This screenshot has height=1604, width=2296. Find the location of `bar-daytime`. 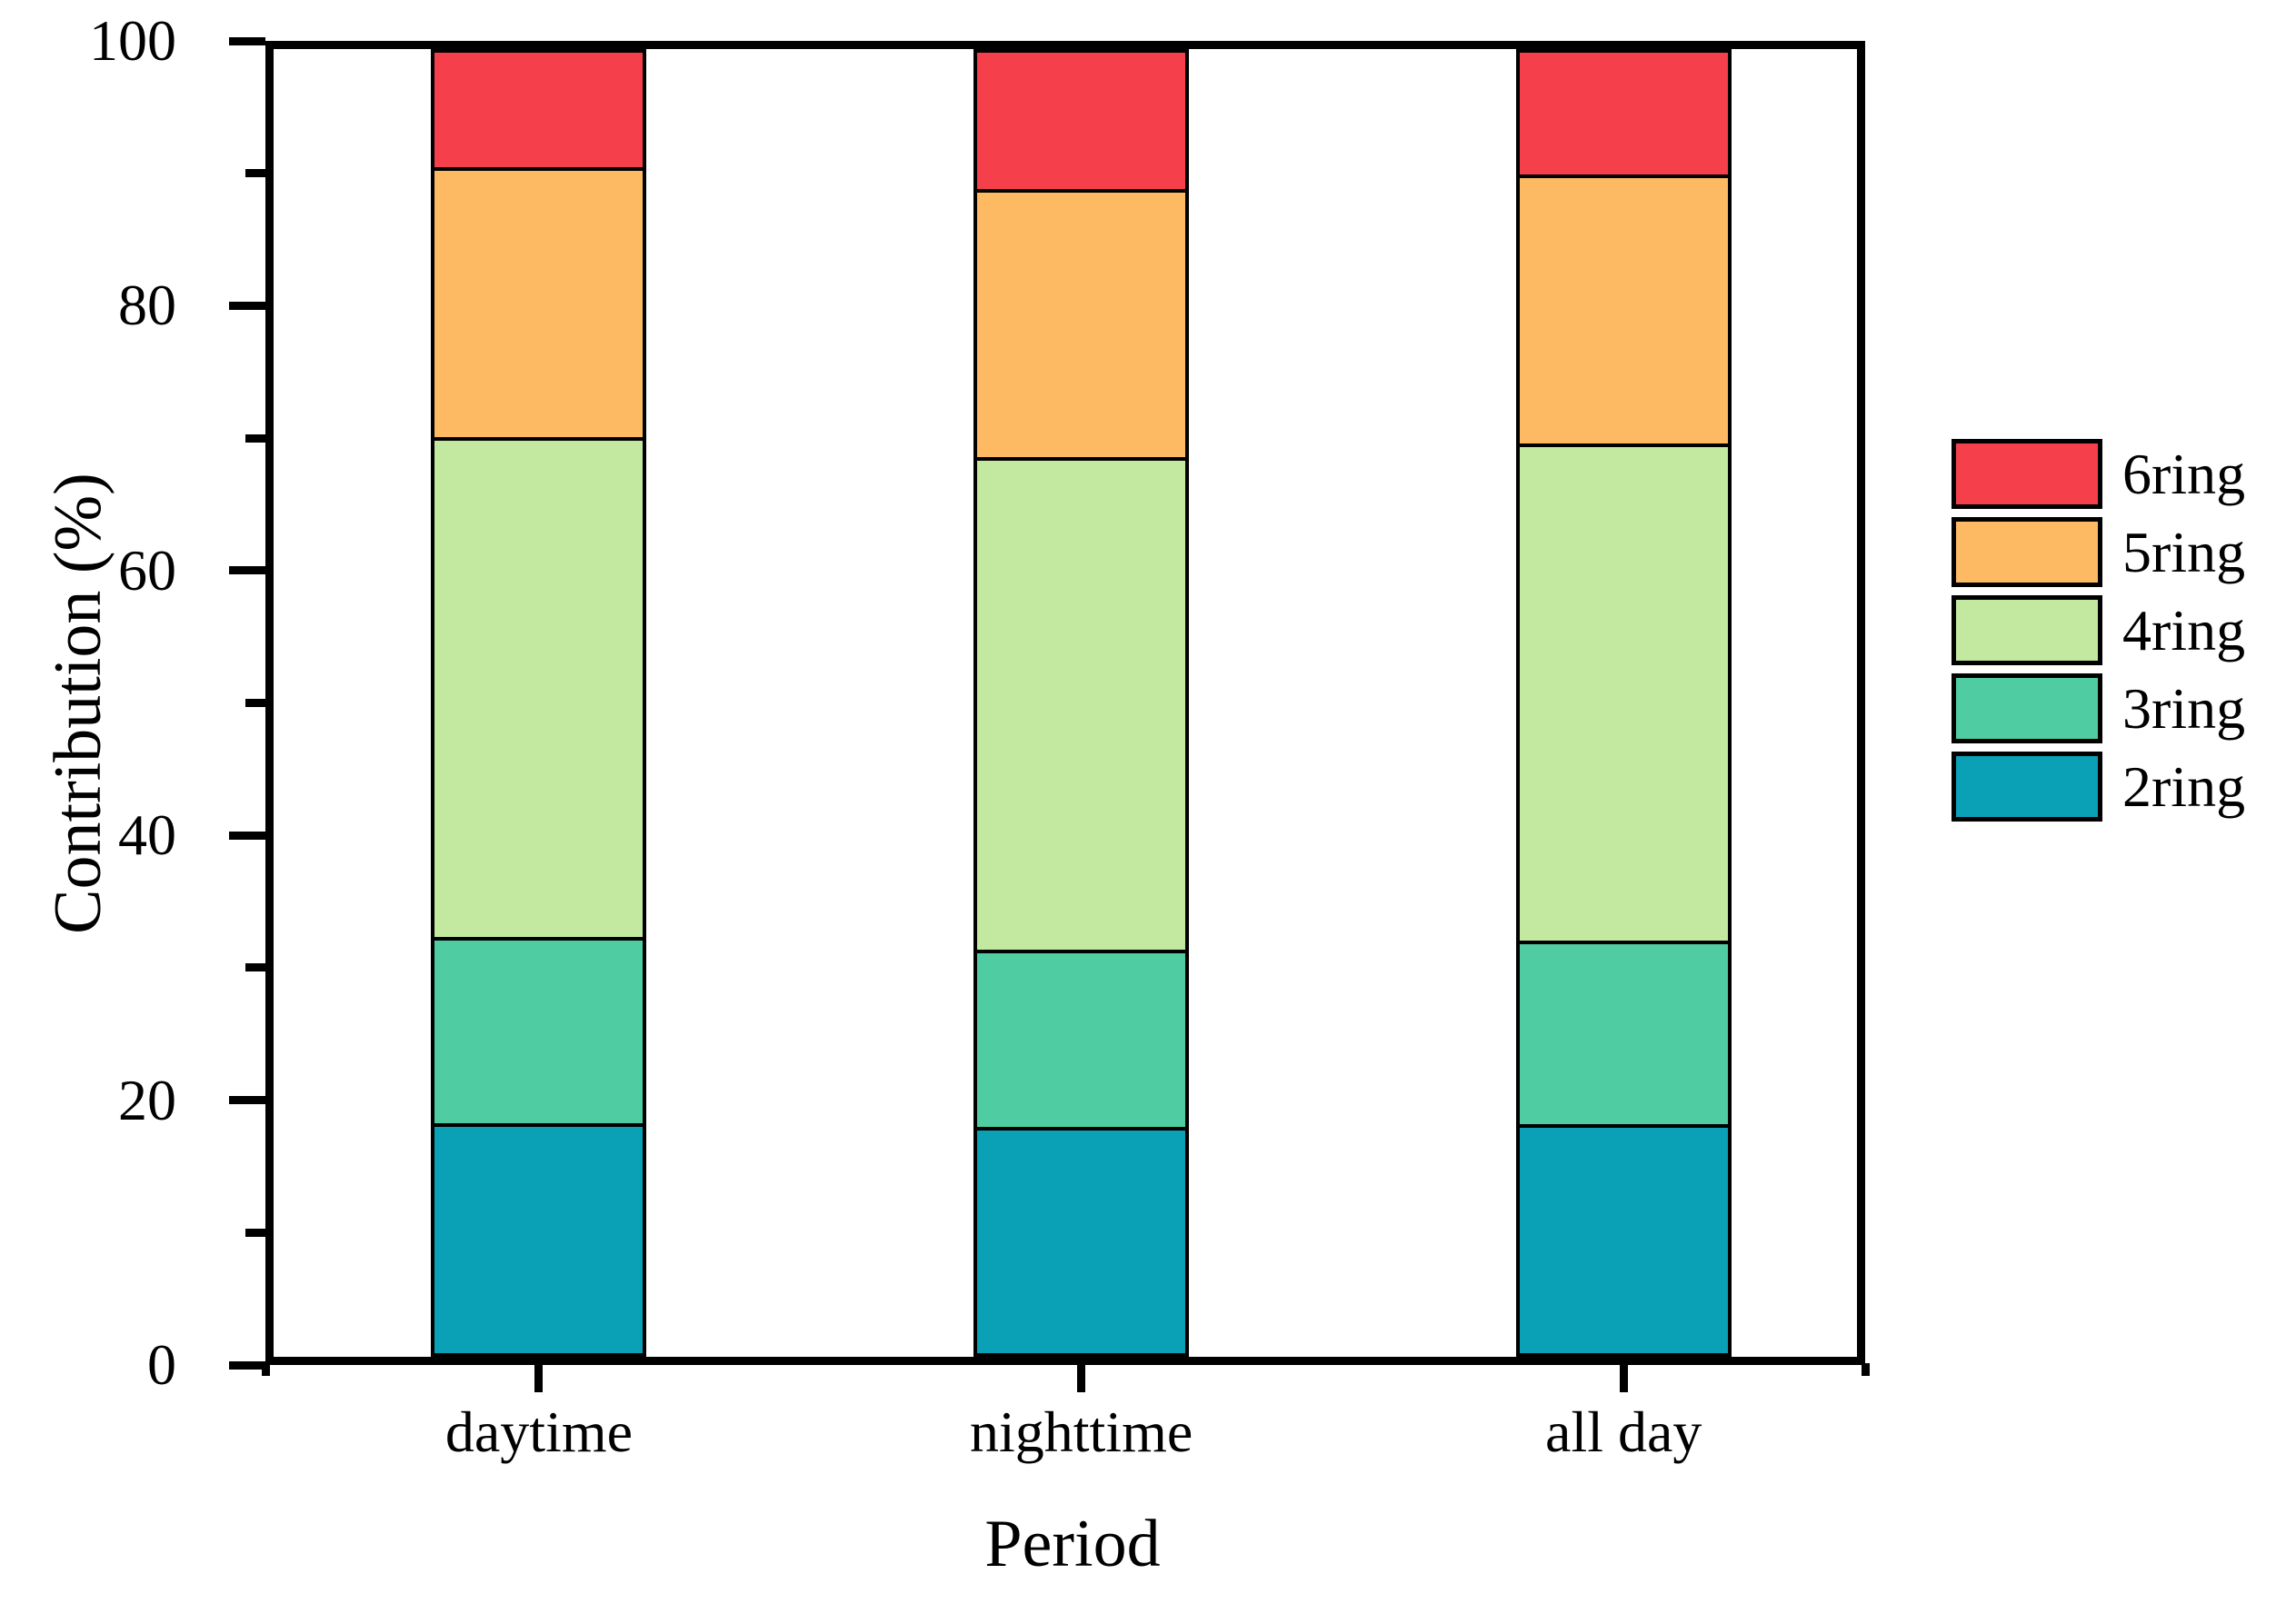

bar-daytime is located at coordinates (539, 703).